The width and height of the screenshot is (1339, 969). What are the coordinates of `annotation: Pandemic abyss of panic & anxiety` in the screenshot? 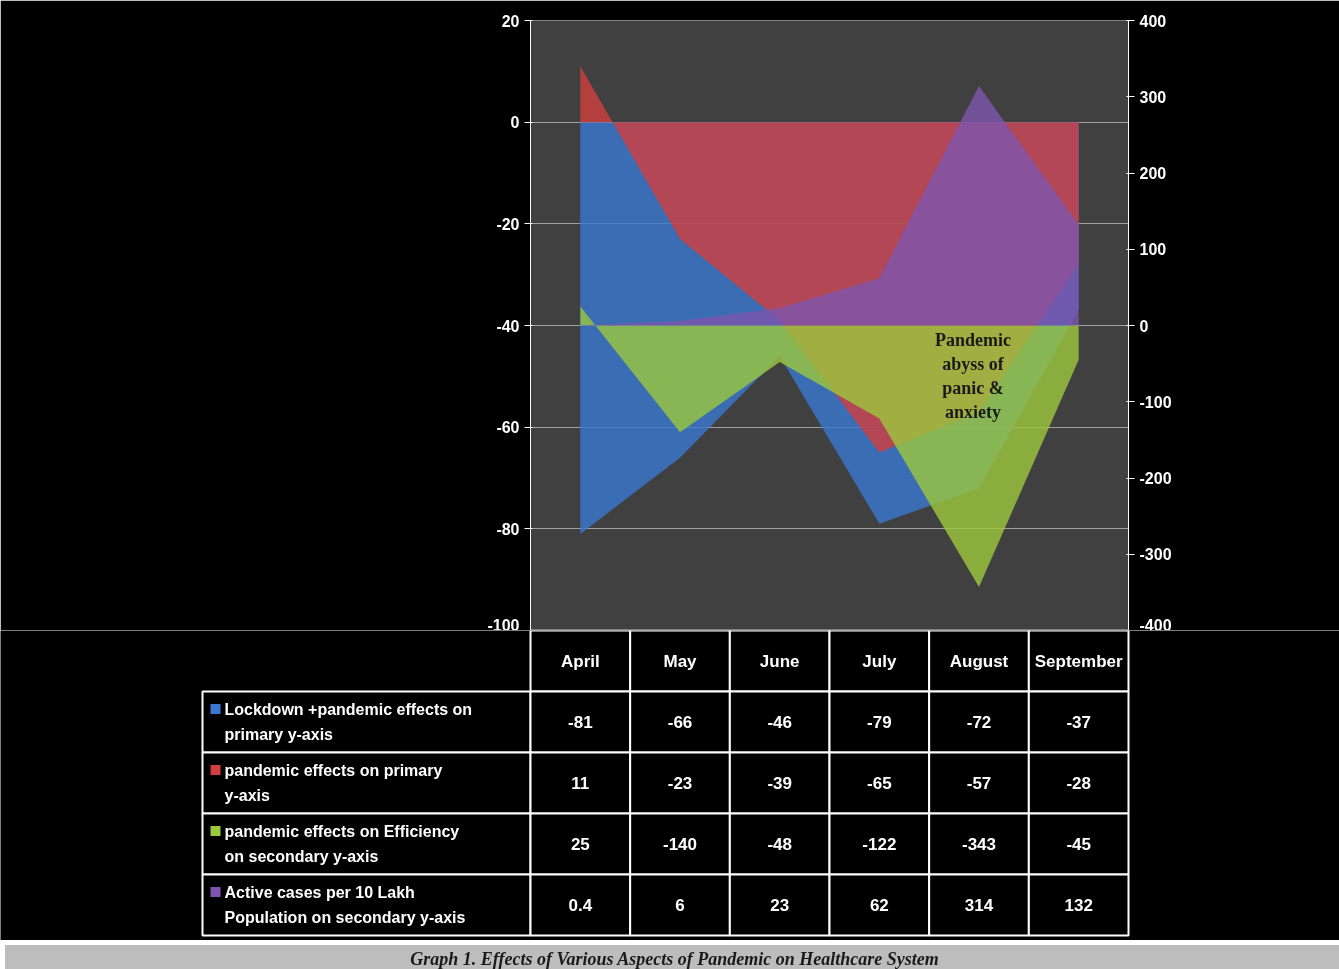 It's located at (973, 376).